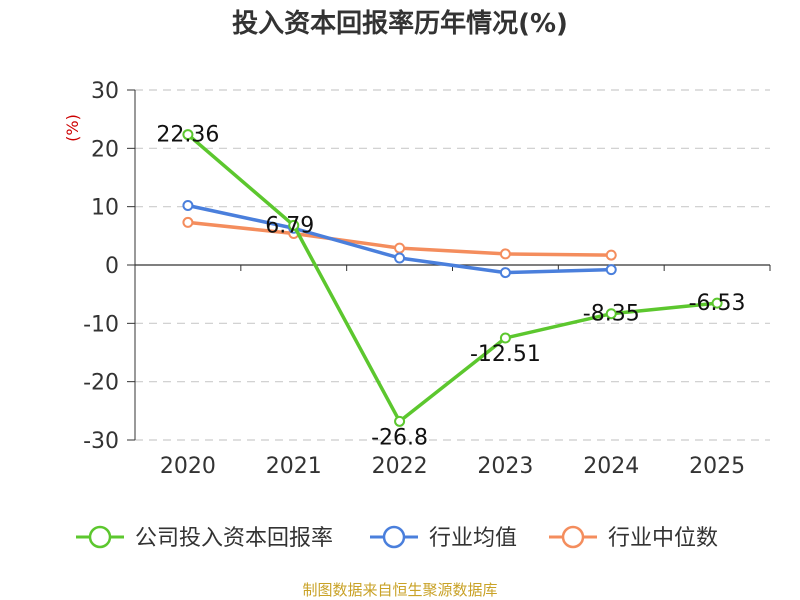 The height and width of the screenshot is (600, 800). What do you see at coordinates (505, 354) in the screenshot?
I see `data-label: -12.51` at bounding box center [505, 354].